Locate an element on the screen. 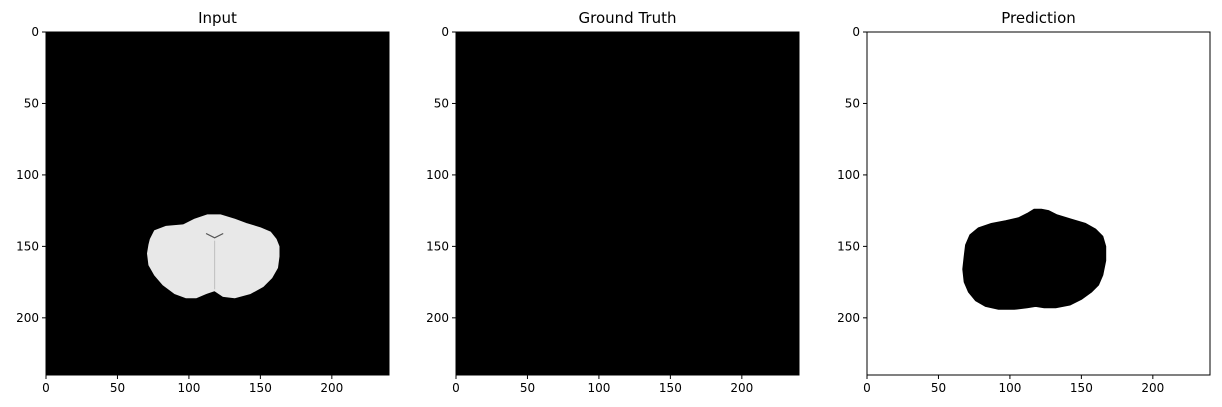  panel-title: Input is located at coordinates (217, 18).